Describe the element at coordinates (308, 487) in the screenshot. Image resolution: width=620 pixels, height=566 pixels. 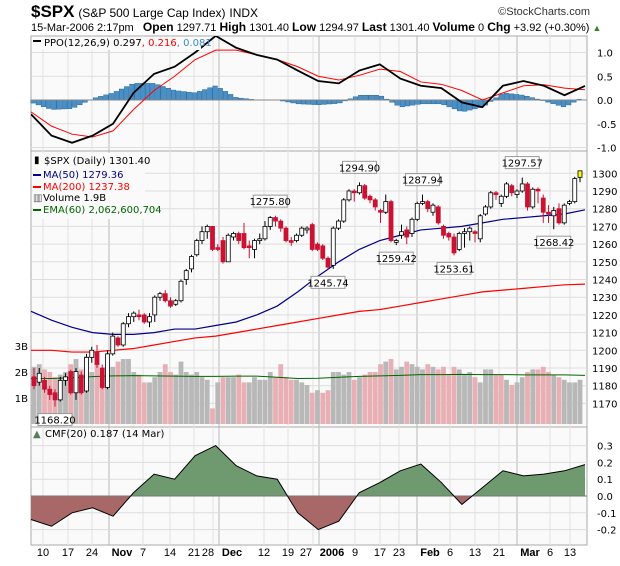
I see `cmf-line` at that location.